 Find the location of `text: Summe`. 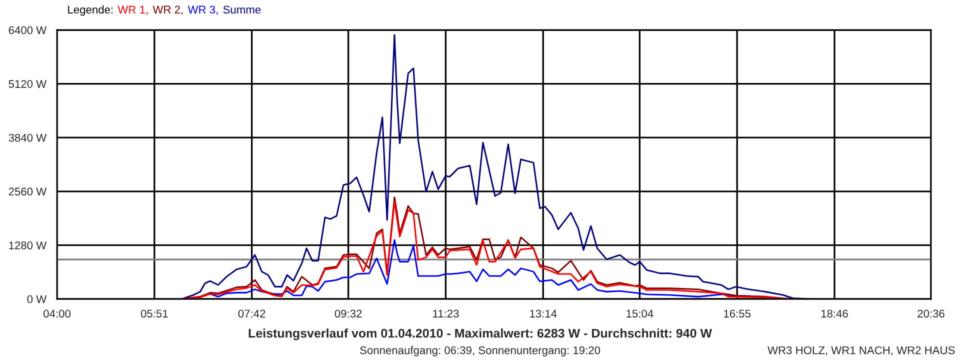

text: Summe is located at coordinates (242, 10).